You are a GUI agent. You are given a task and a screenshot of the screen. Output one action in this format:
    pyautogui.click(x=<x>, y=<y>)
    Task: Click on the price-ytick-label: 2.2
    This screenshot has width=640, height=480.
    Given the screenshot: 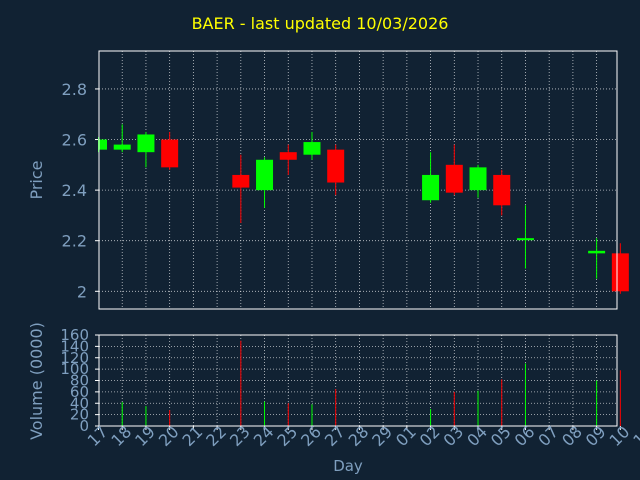 What is the action you would take?
    pyautogui.click(x=74, y=241)
    